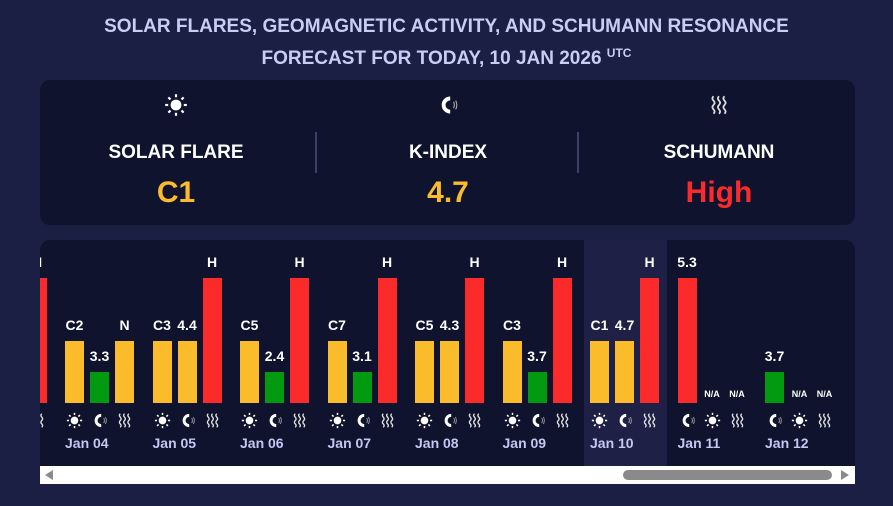  Describe the element at coordinates (49, 475) in the screenshot. I see `scroll-left-arrow-icon` at that location.